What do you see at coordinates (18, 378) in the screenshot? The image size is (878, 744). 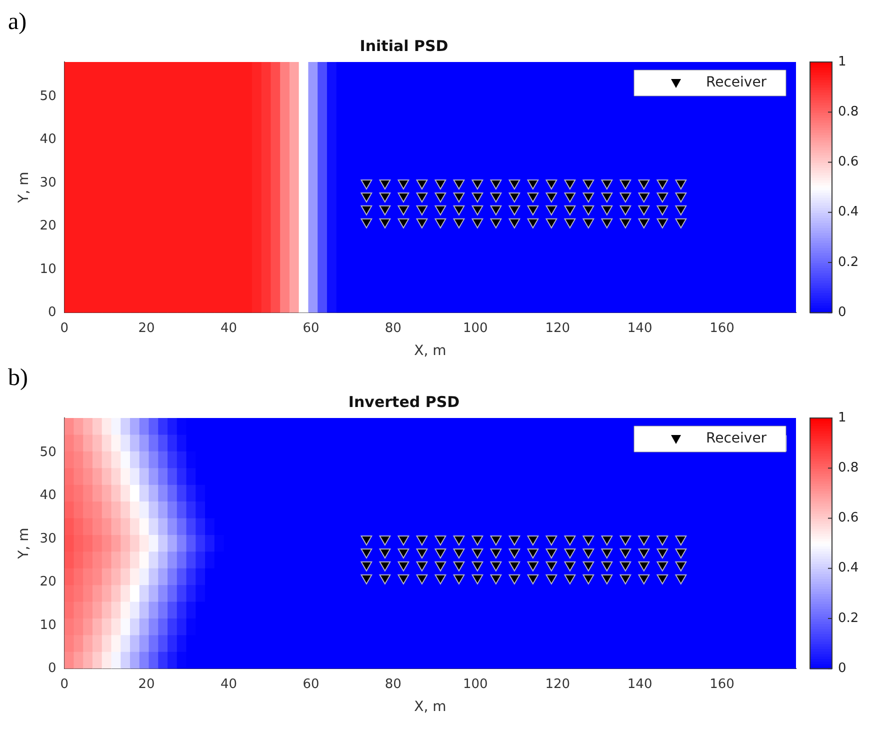 I see `text: b)` at bounding box center [18, 378].